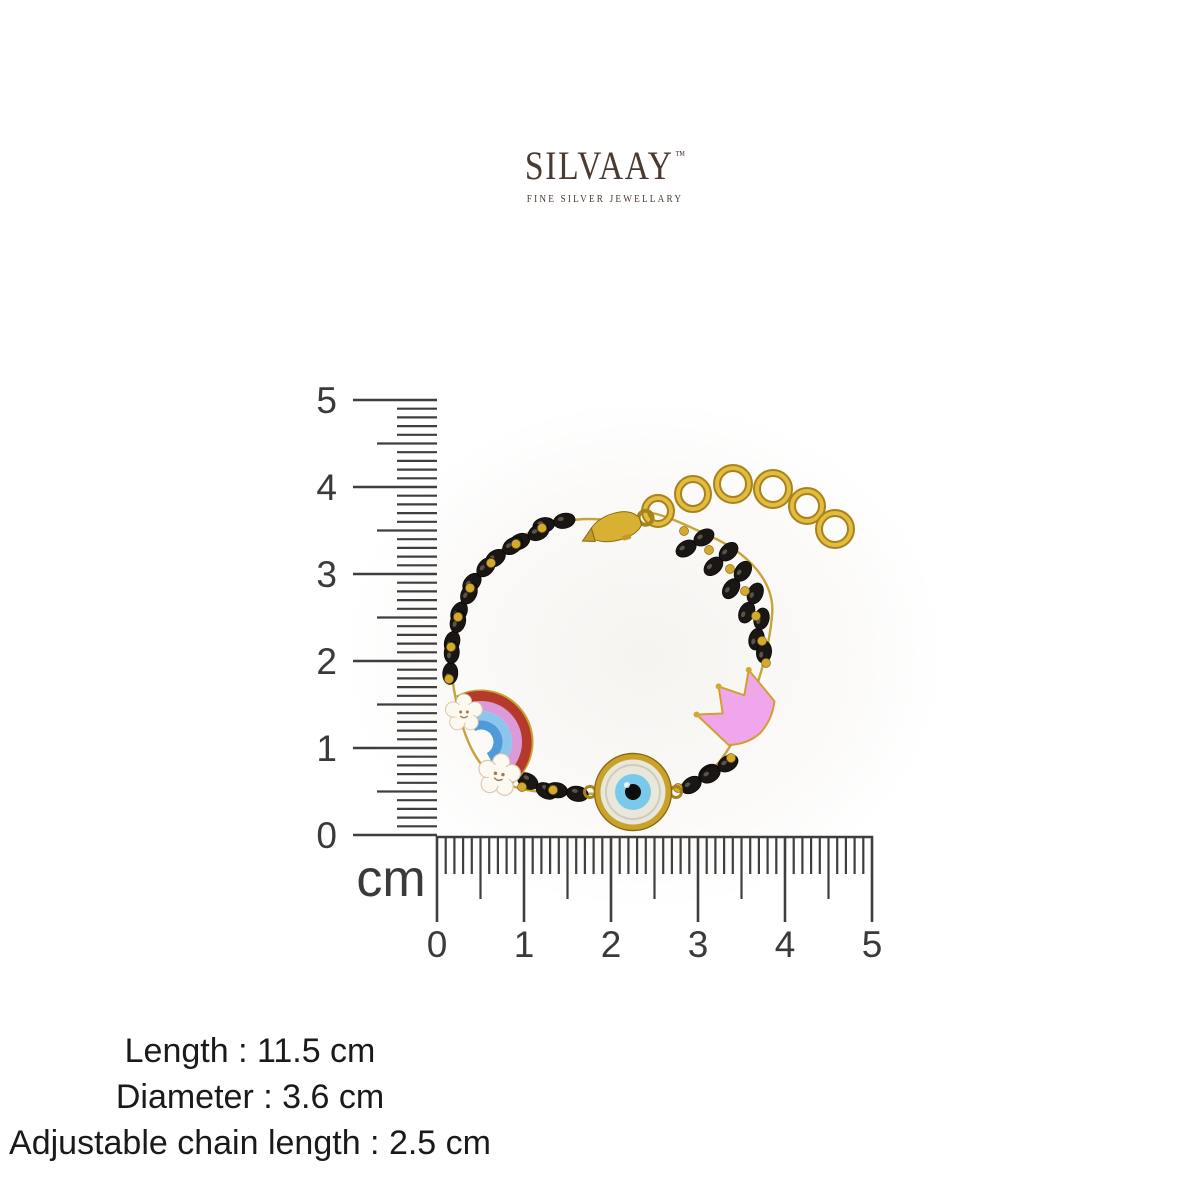 This screenshot has height=1200, width=1200. Describe the element at coordinates (376, 618) in the screenshot. I see `vertical-ruler: 0 1 2 3 4 5` at that location.